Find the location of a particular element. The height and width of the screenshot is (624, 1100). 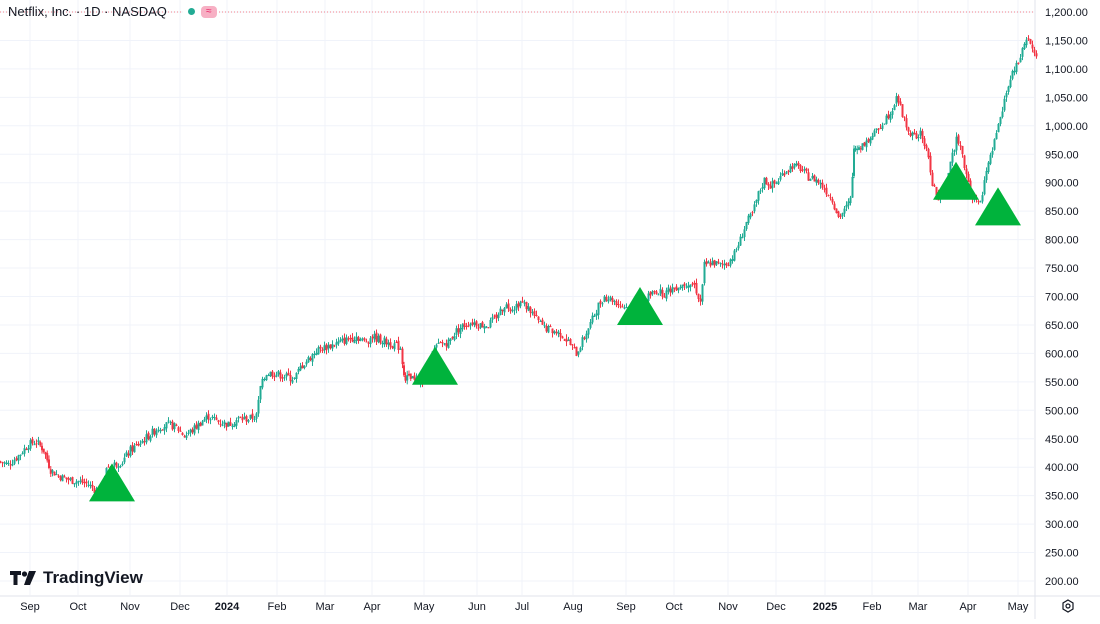

price-tick-label: 600.00 is located at coordinates (1062, 354).